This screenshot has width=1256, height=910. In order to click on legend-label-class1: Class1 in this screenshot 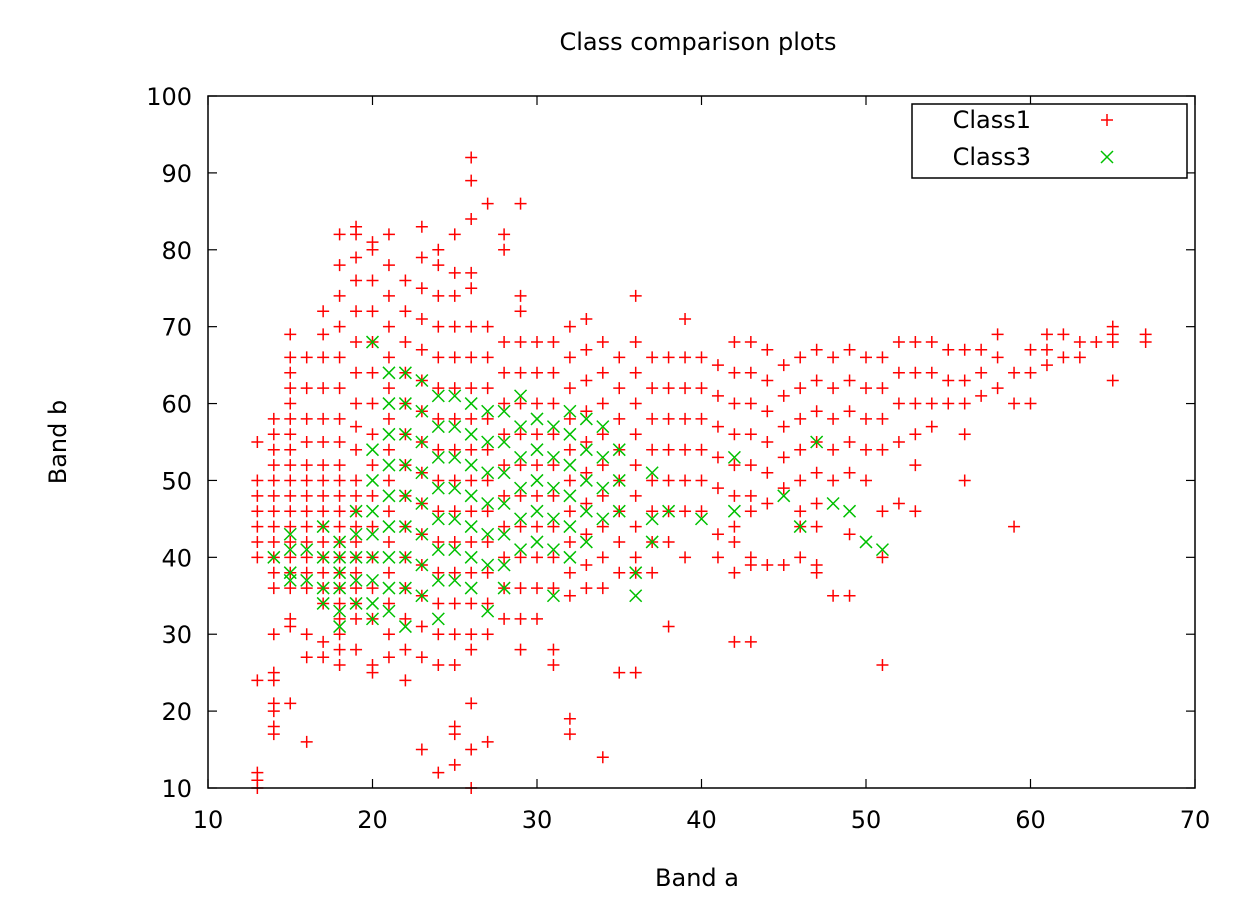, I will do `click(992, 120)`.